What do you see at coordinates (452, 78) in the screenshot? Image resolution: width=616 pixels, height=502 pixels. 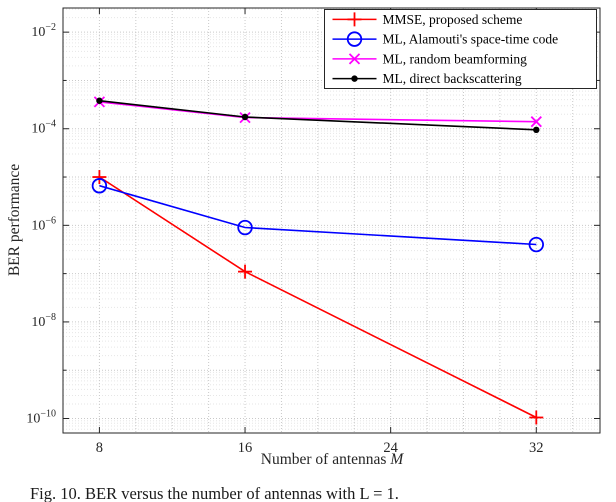 I see `legend-label-3: ML, direct backscattering` at bounding box center [452, 78].